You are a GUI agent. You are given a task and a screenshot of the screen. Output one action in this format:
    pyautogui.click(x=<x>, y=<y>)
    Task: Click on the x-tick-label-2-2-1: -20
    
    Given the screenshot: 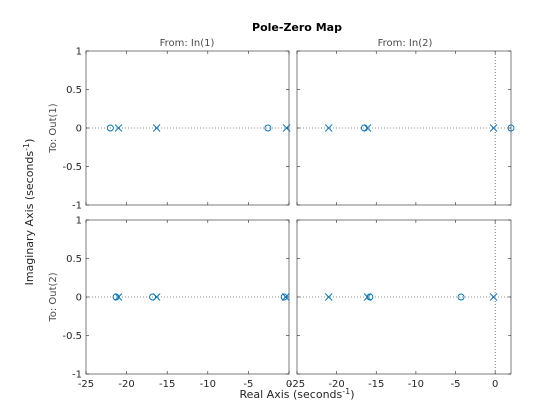 What is the action you would take?
    pyautogui.click(x=336, y=384)
    